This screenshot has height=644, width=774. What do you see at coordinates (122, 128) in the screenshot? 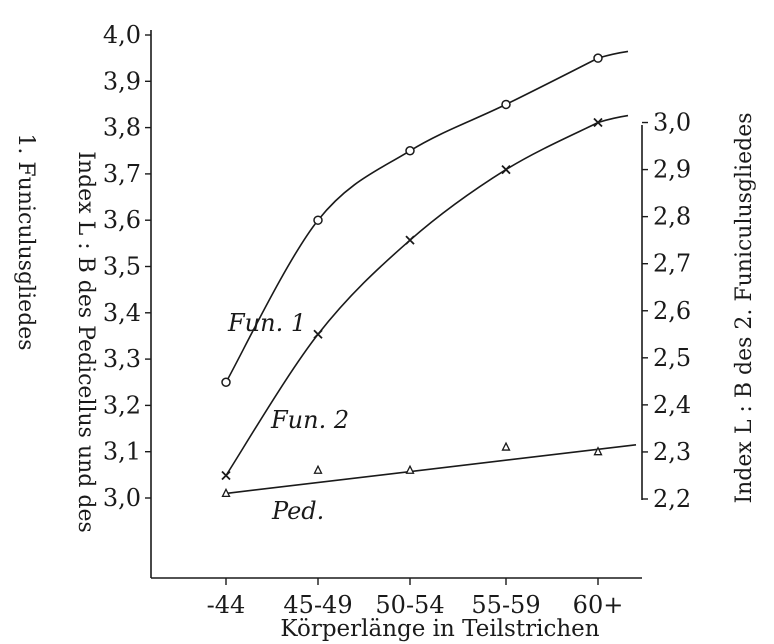
I see `left-y-tick-label: 3,8` at bounding box center [122, 128].